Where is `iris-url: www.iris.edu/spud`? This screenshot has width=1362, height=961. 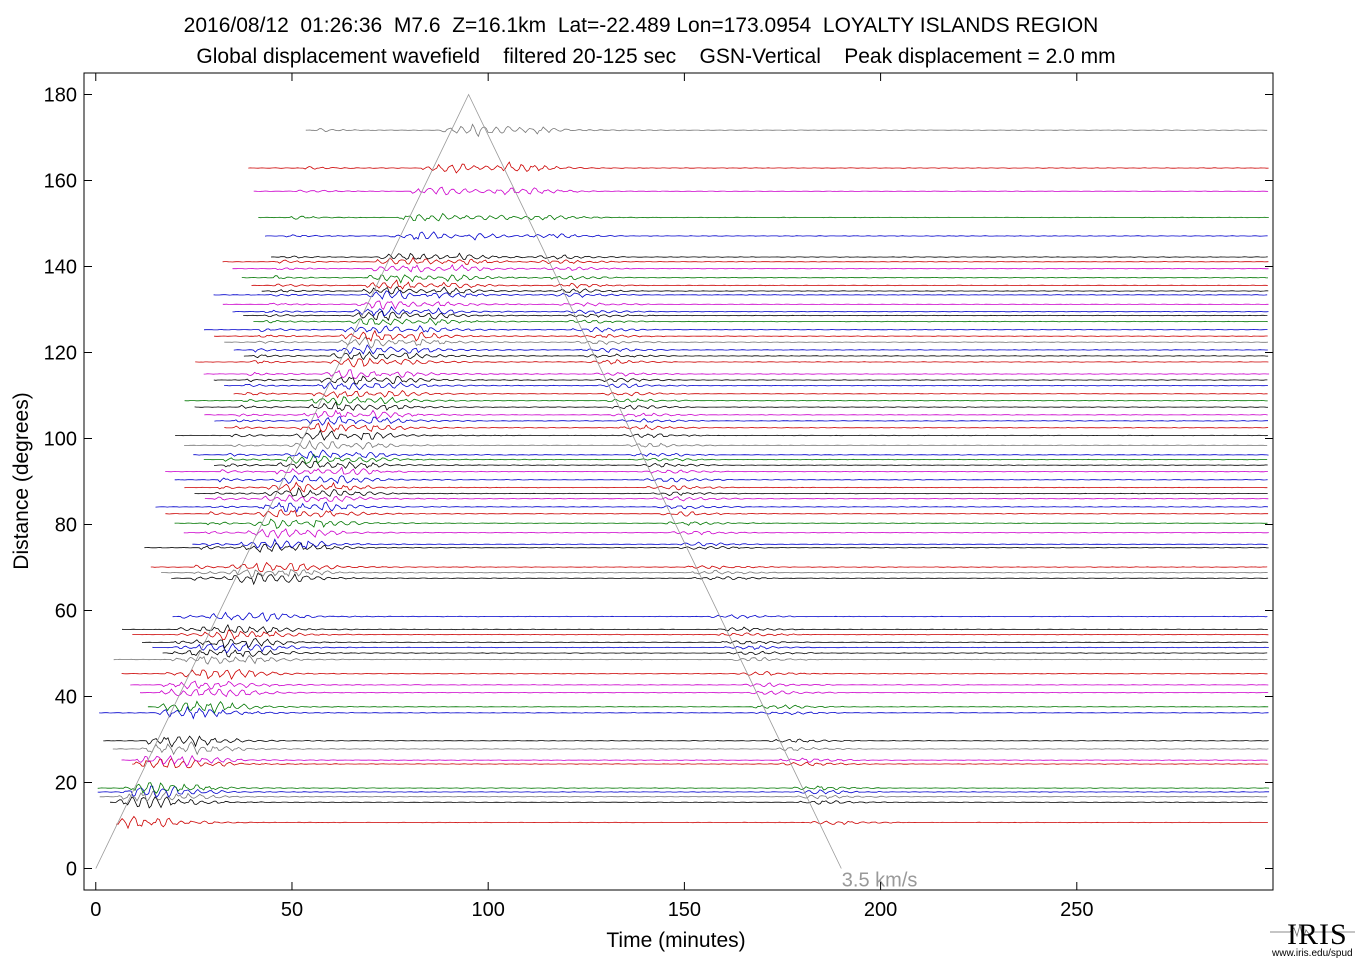
iris-url: www.iris.edu/spud is located at coordinates (1312, 953).